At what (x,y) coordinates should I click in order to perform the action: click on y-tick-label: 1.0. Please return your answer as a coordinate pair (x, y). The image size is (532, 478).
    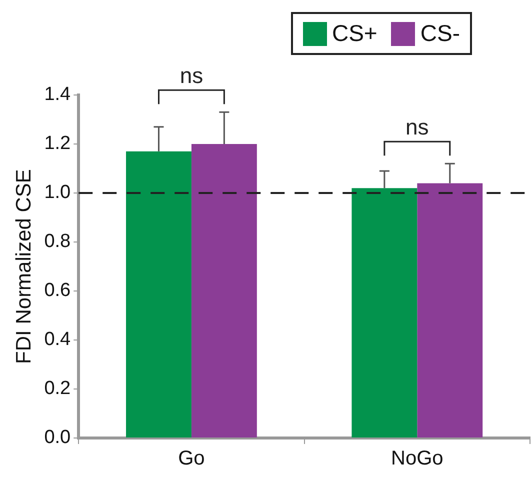
    Looking at the image, I should click on (57, 193).